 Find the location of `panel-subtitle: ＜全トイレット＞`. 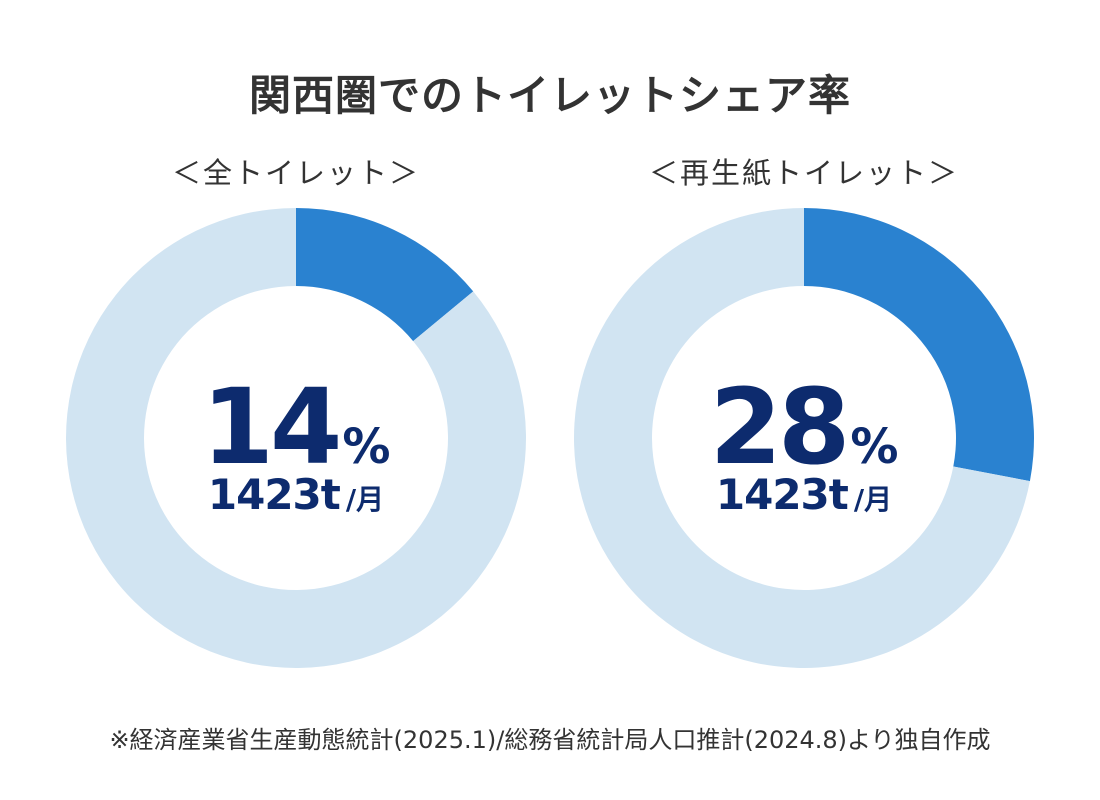

panel-subtitle: ＜全トイレット＞ is located at coordinates (295, 173).